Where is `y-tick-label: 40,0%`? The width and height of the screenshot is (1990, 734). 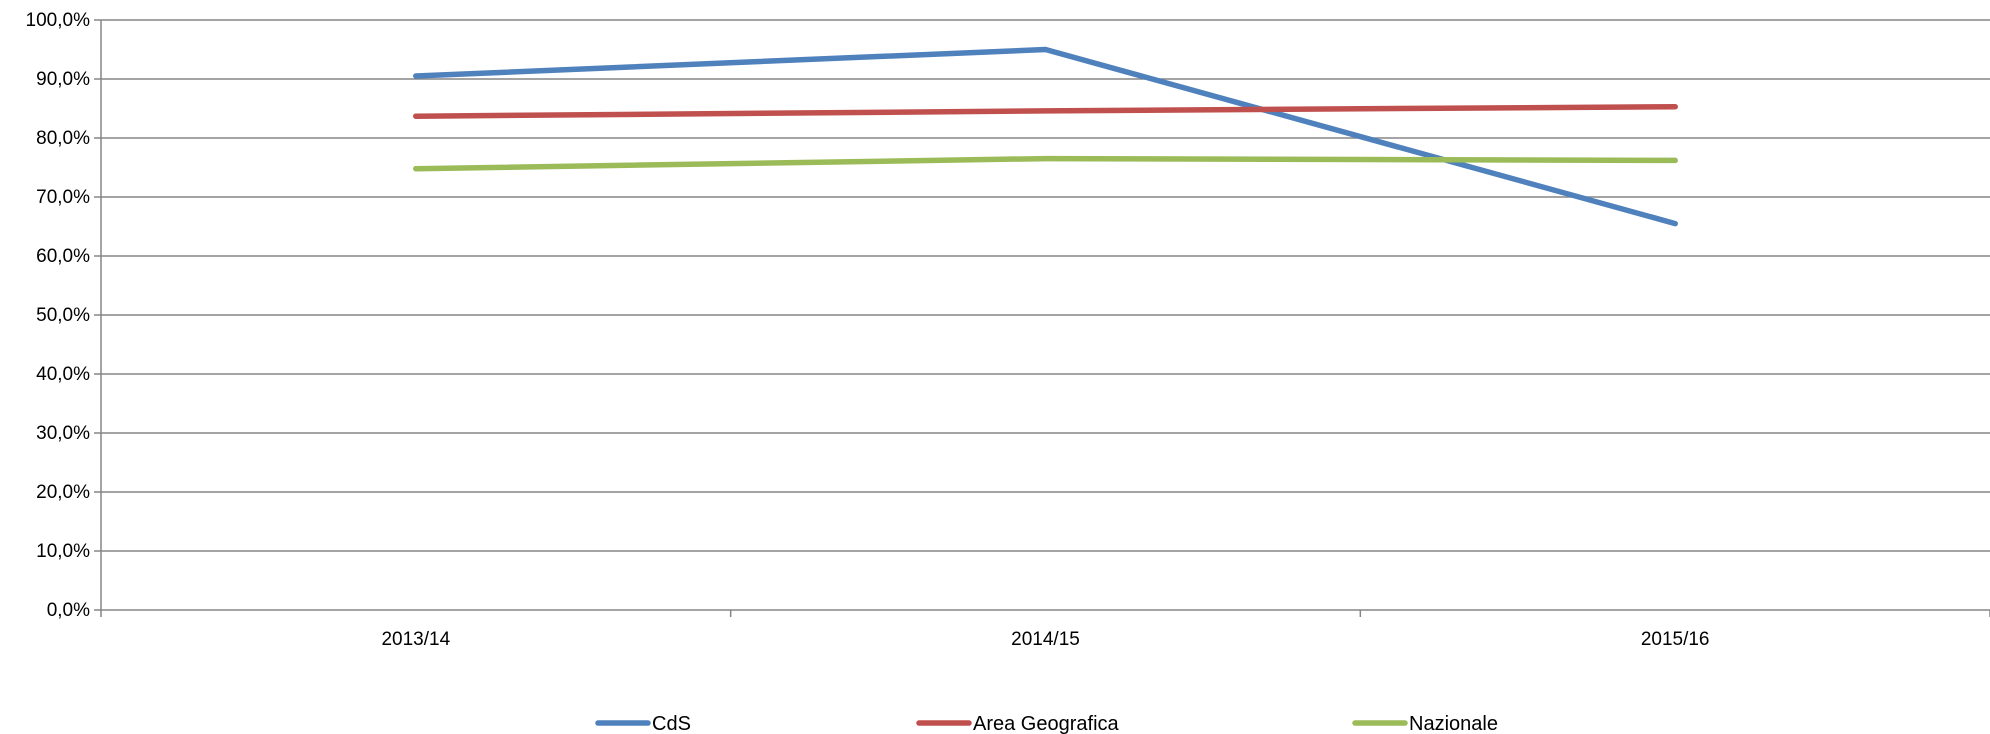
y-tick-label: 40,0% is located at coordinates (63, 374).